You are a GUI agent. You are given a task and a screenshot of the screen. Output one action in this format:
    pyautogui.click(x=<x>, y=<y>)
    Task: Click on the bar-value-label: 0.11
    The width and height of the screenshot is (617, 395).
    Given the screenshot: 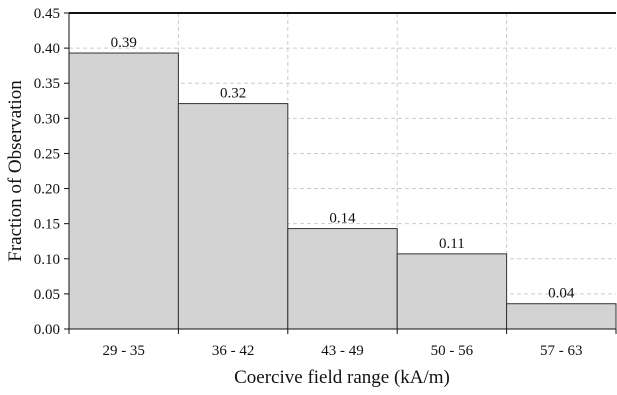 What is the action you would take?
    pyautogui.click(x=452, y=244)
    